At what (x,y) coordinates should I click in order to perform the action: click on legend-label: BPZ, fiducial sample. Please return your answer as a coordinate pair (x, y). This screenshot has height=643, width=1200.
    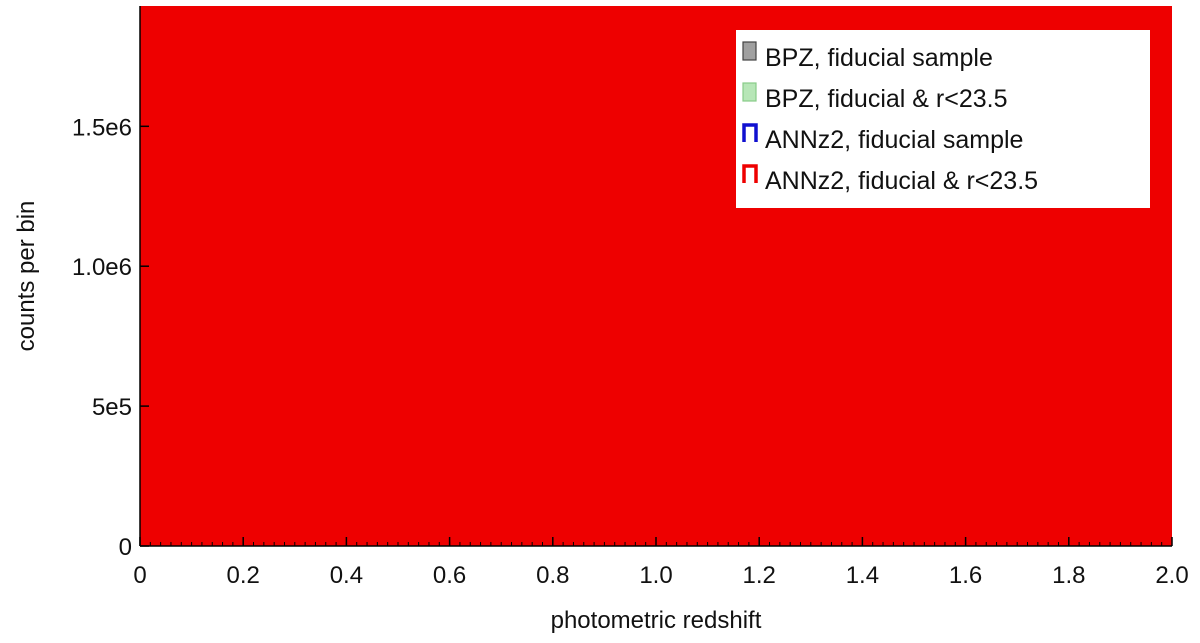
    Looking at the image, I should click on (879, 58).